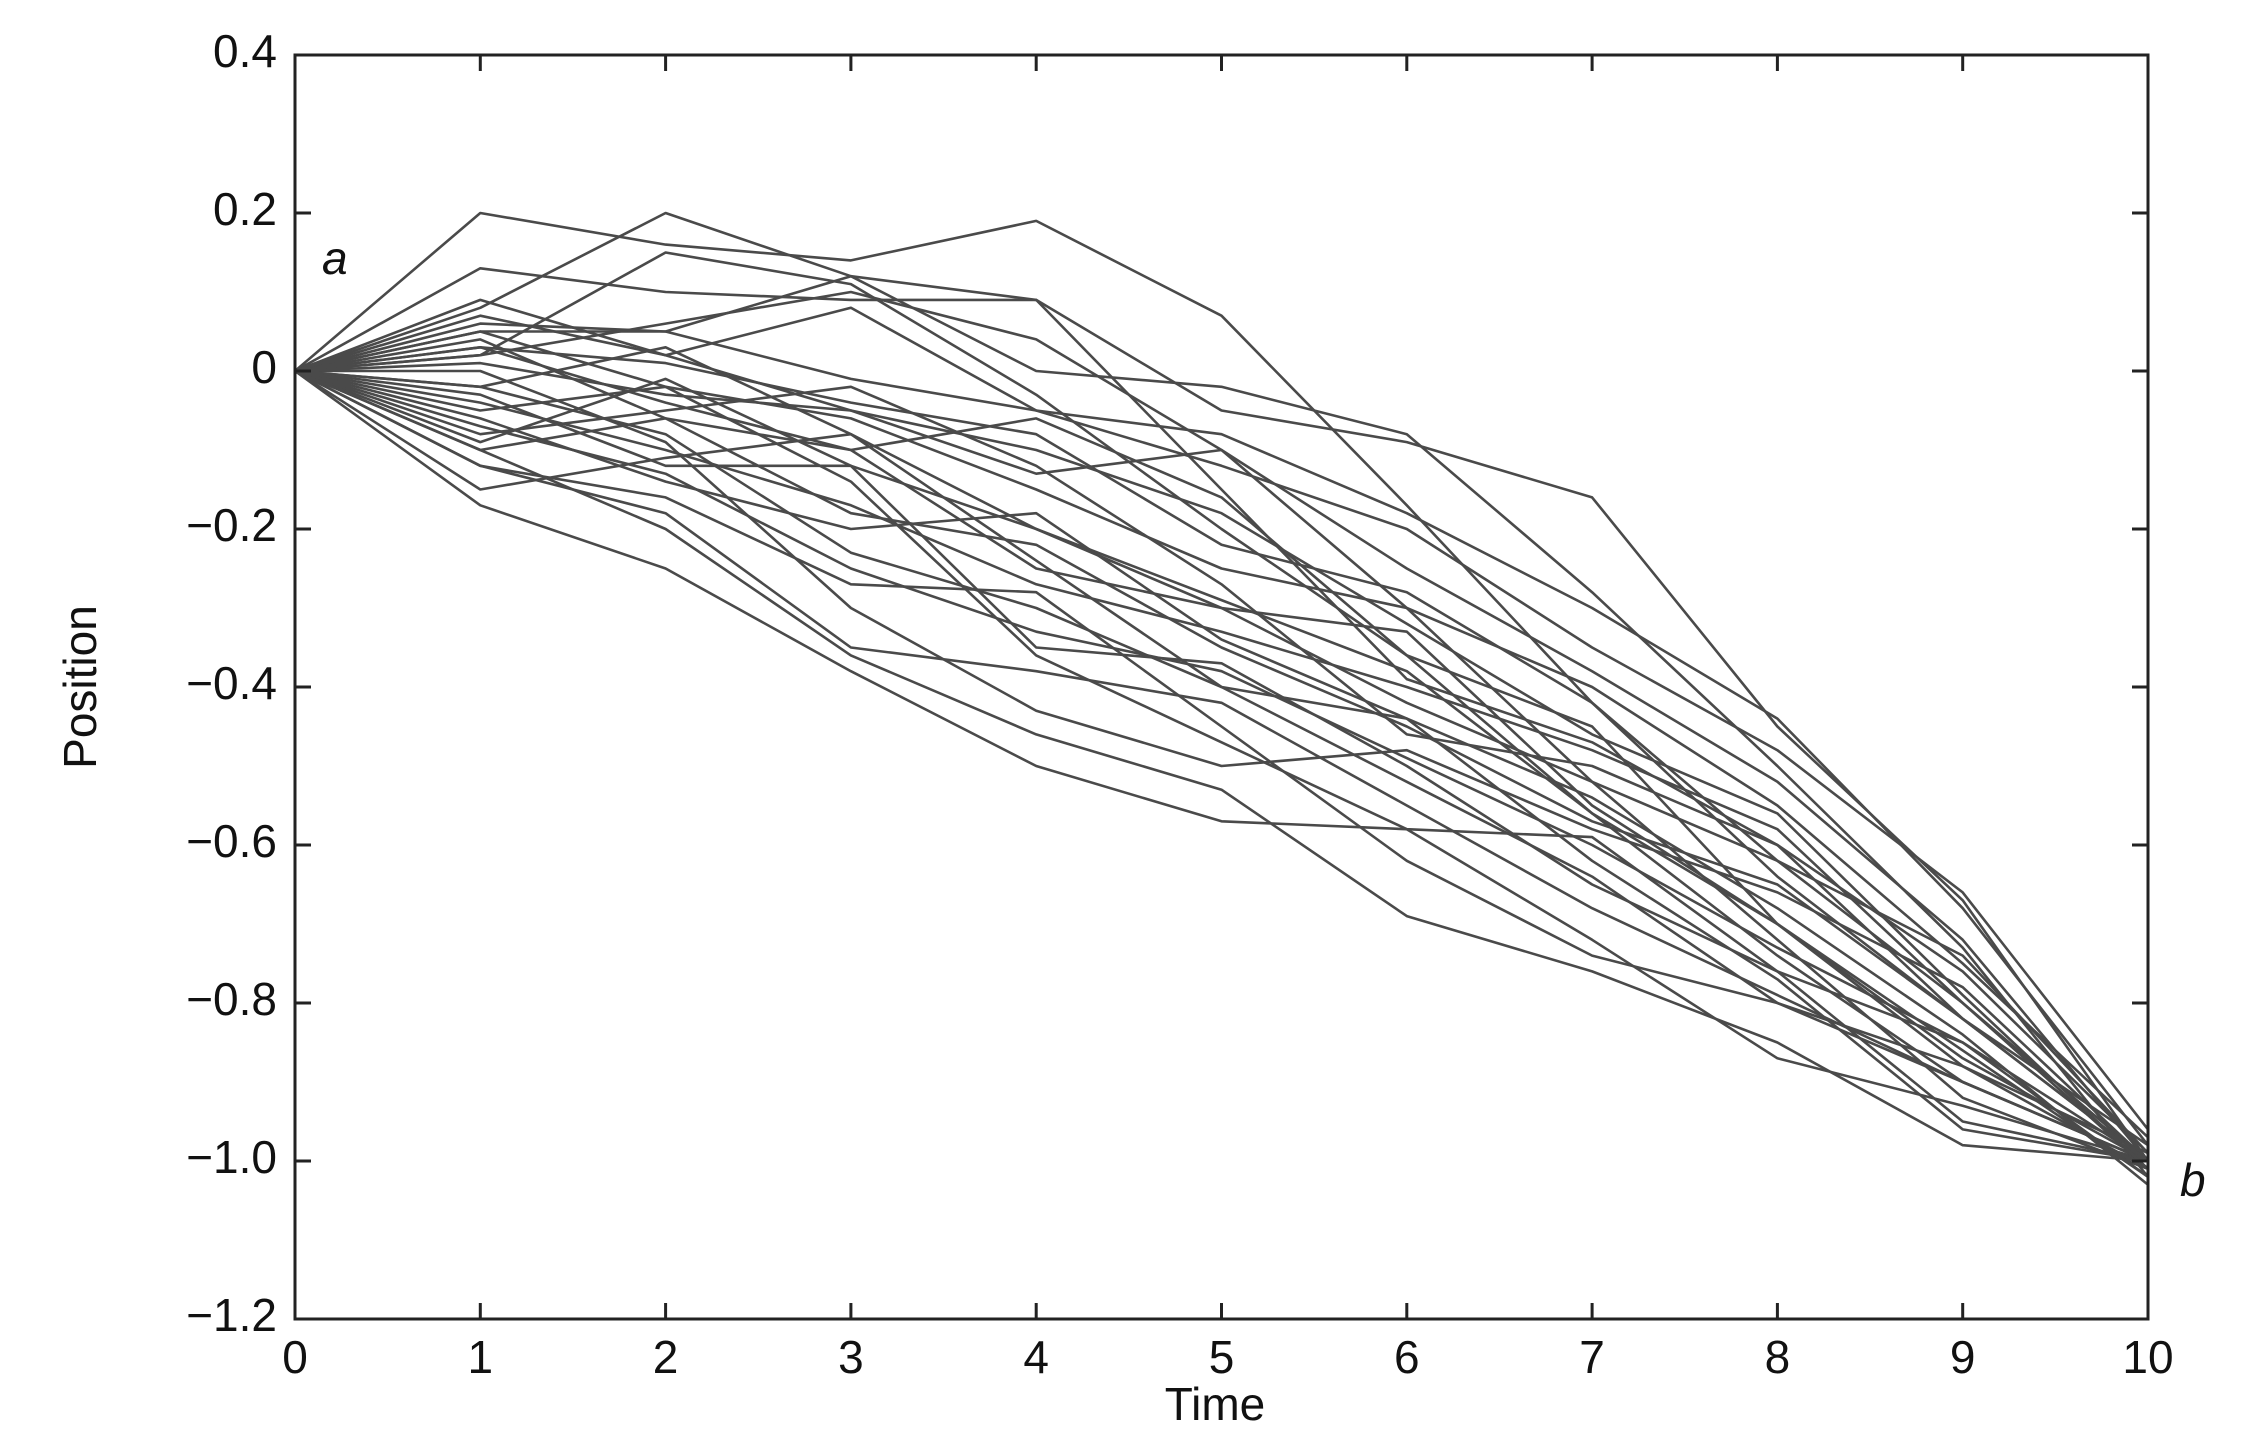 The width and height of the screenshot is (2245, 1452). Describe the element at coordinates (245, 51) in the screenshot. I see `y-tick-label: 0.4` at that location.